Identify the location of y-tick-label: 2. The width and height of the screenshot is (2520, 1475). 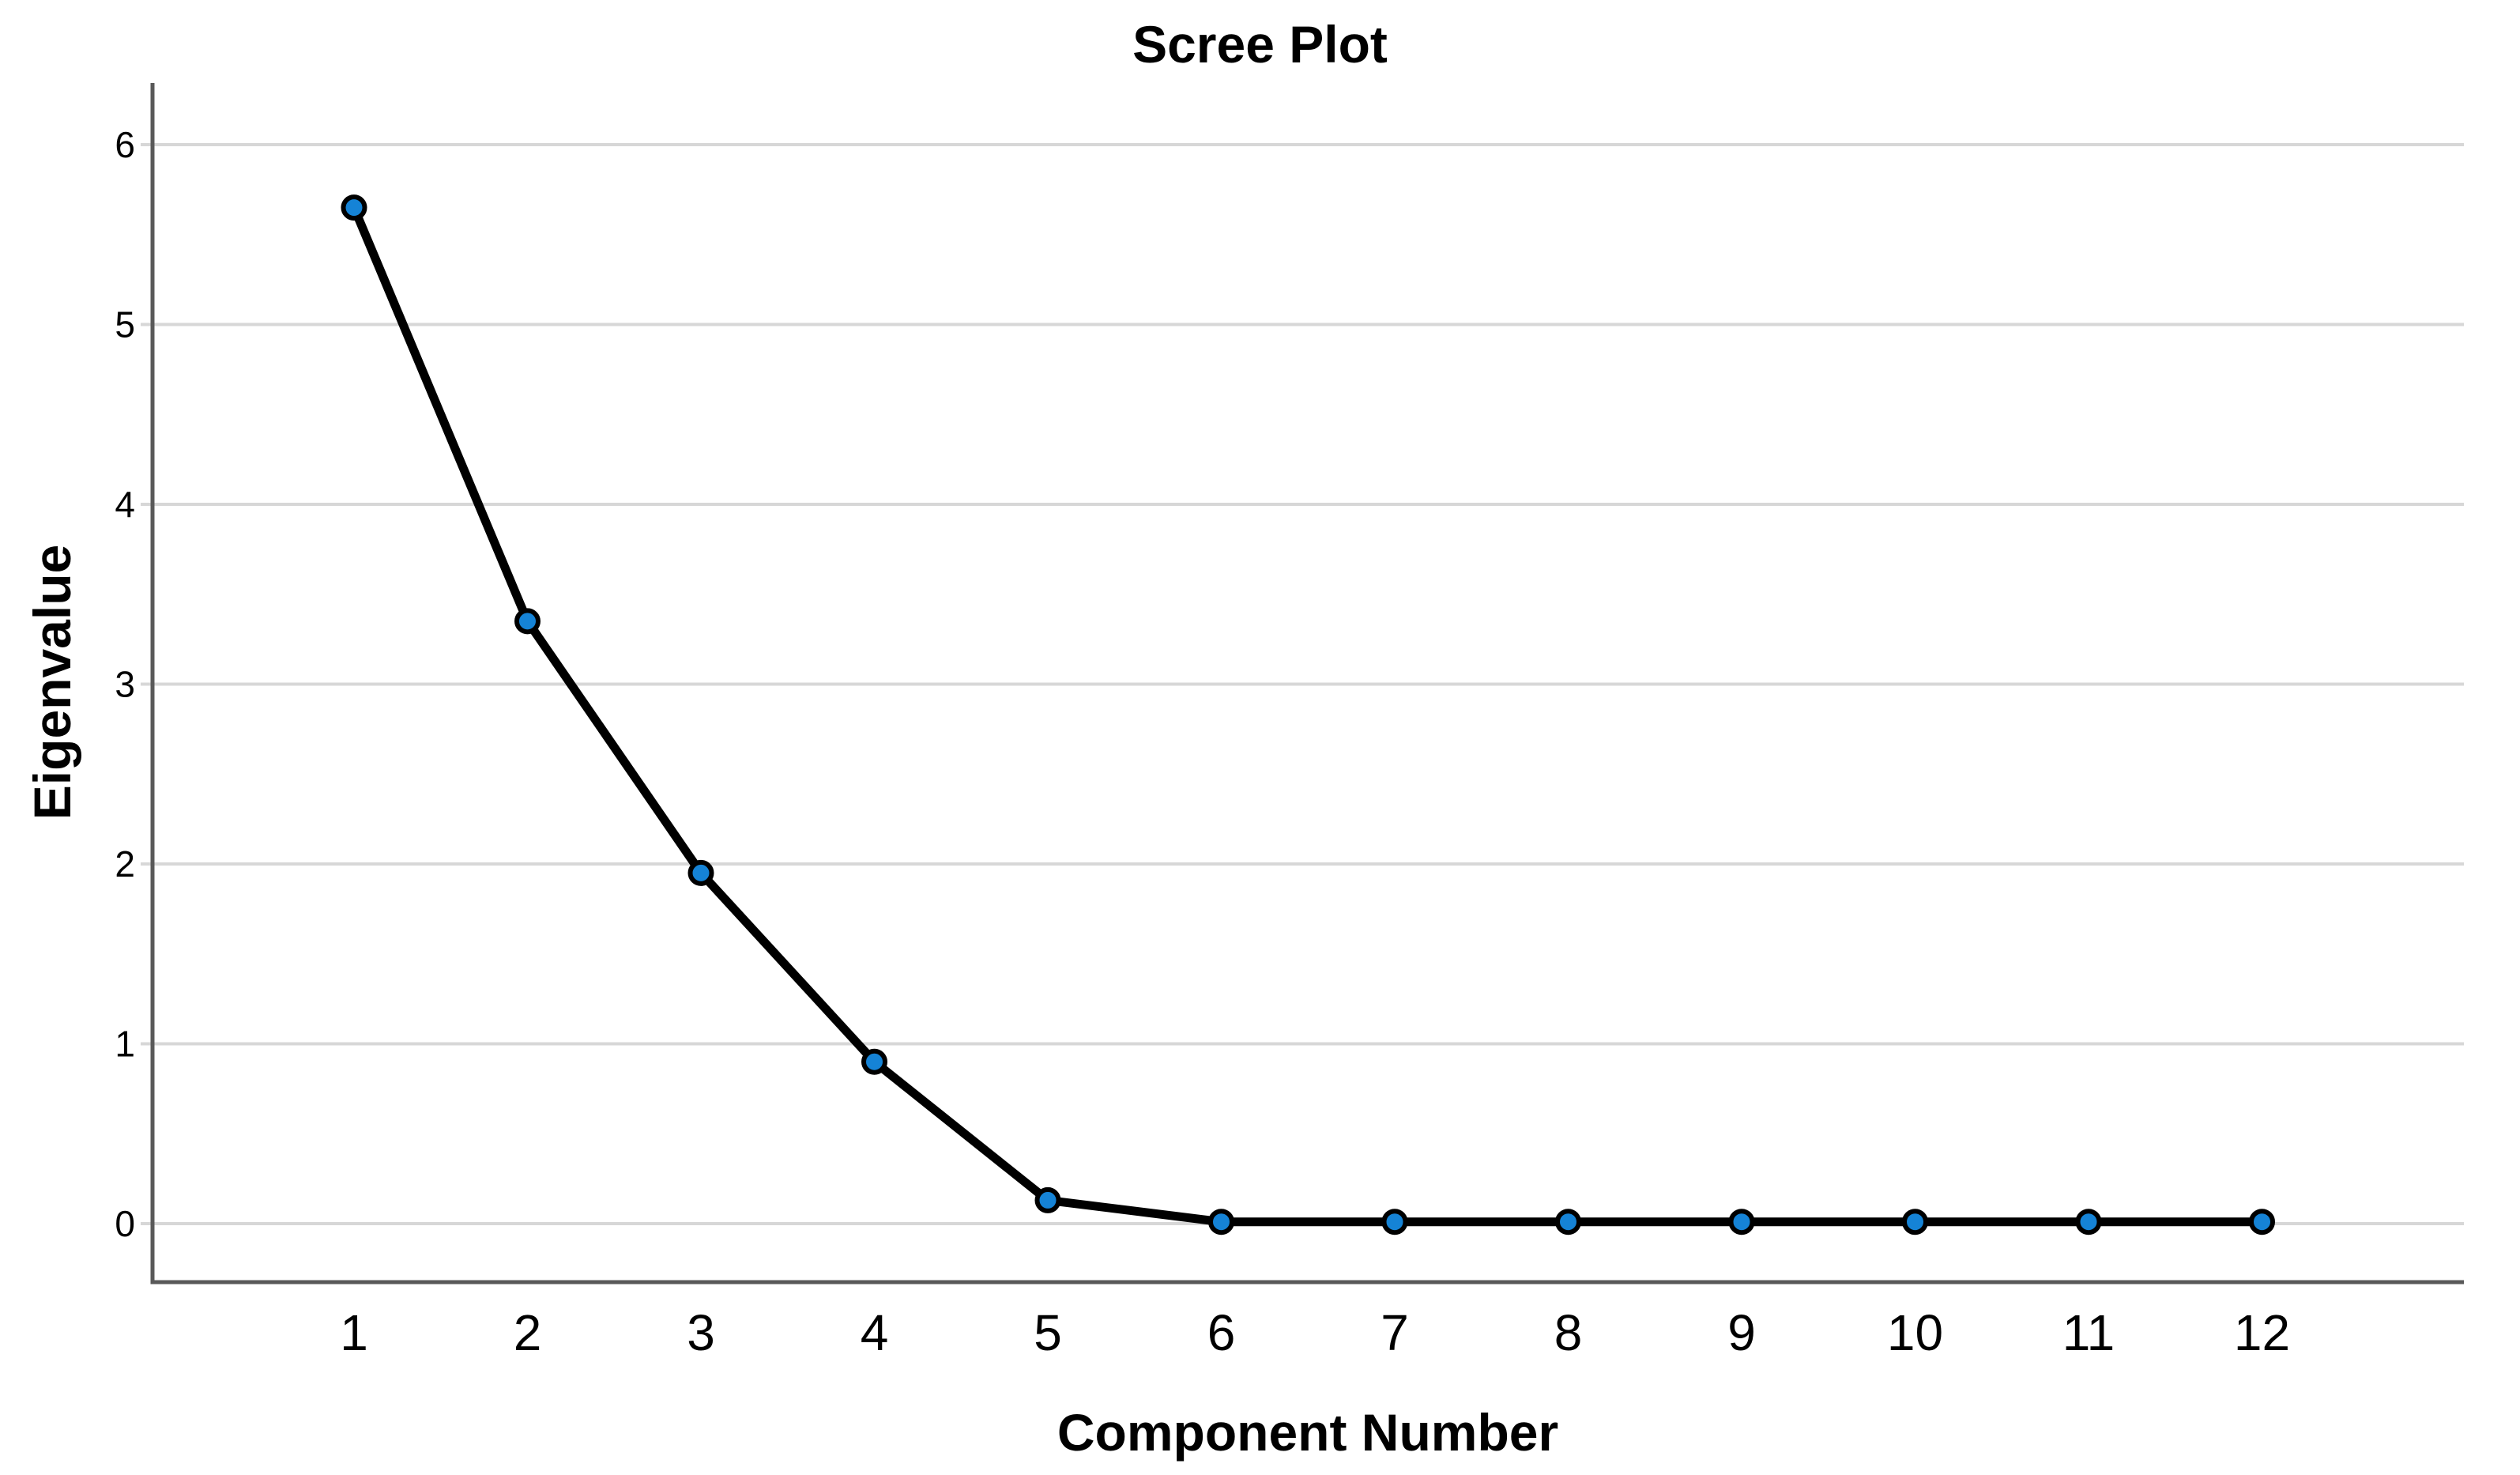
(125, 864).